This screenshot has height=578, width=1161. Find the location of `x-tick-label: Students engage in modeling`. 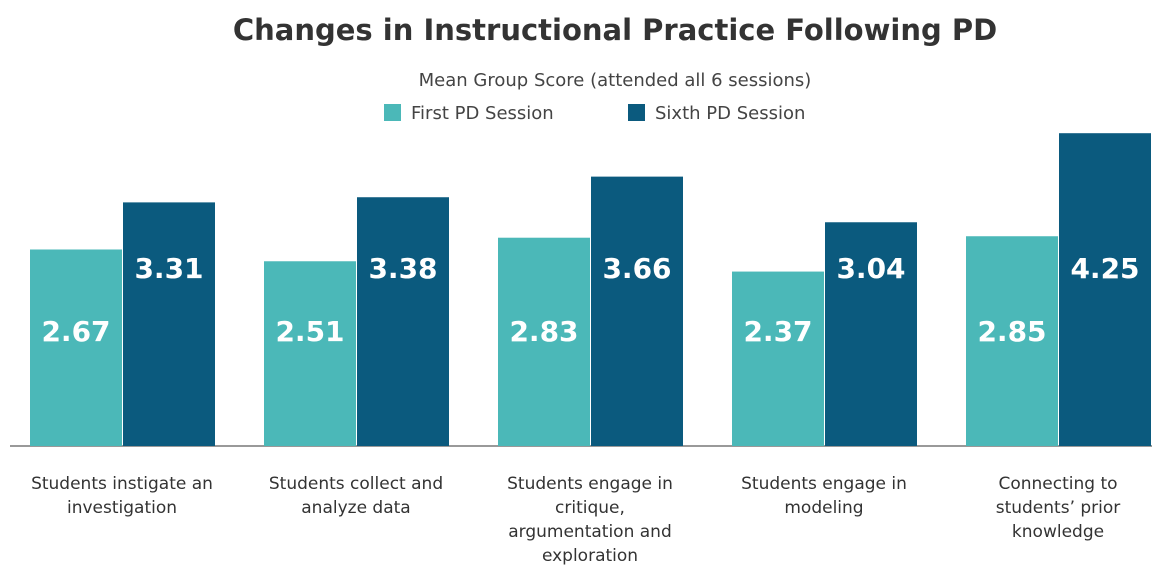

x-tick-label: Students engage in modeling is located at coordinates (824, 496).